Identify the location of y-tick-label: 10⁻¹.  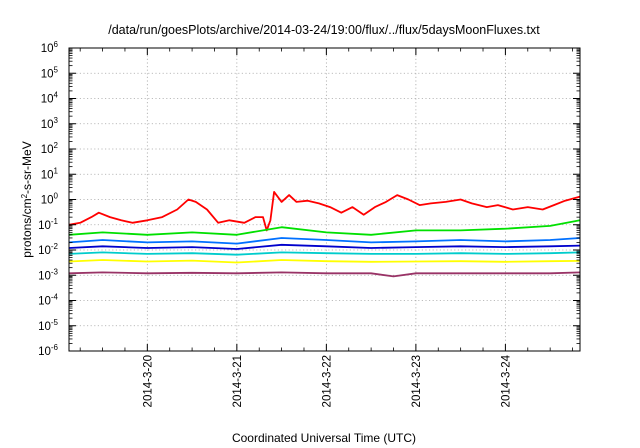
(48, 224).